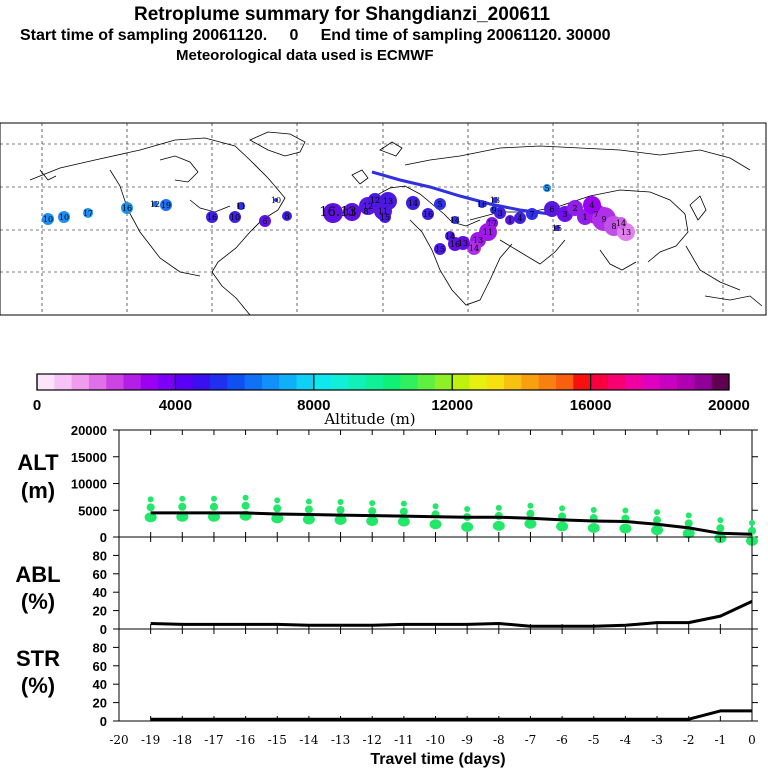 This screenshot has width=768, height=768. Describe the element at coordinates (245, 740) in the screenshot. I see `x-tick-label: -16` at that location.